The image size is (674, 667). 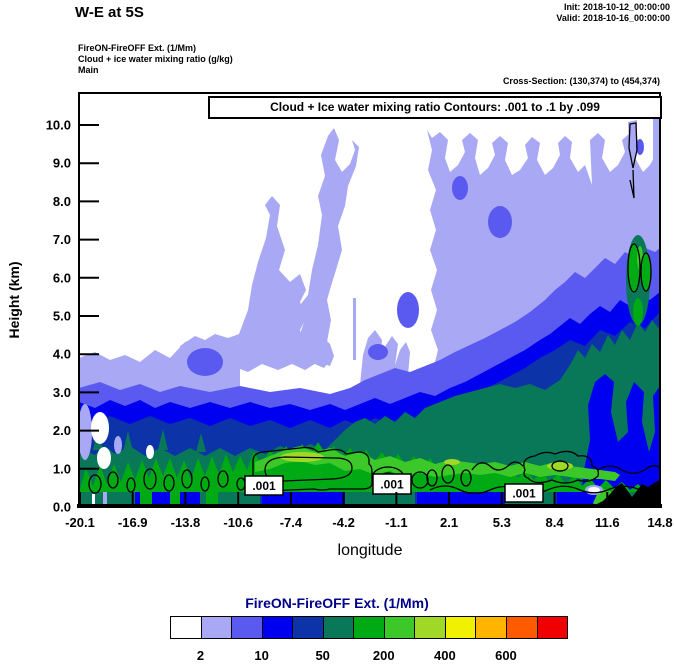 I want to click on cross-section-coords: Cross-Section: (130,374) to (454,374), so click(x=581, y=81).